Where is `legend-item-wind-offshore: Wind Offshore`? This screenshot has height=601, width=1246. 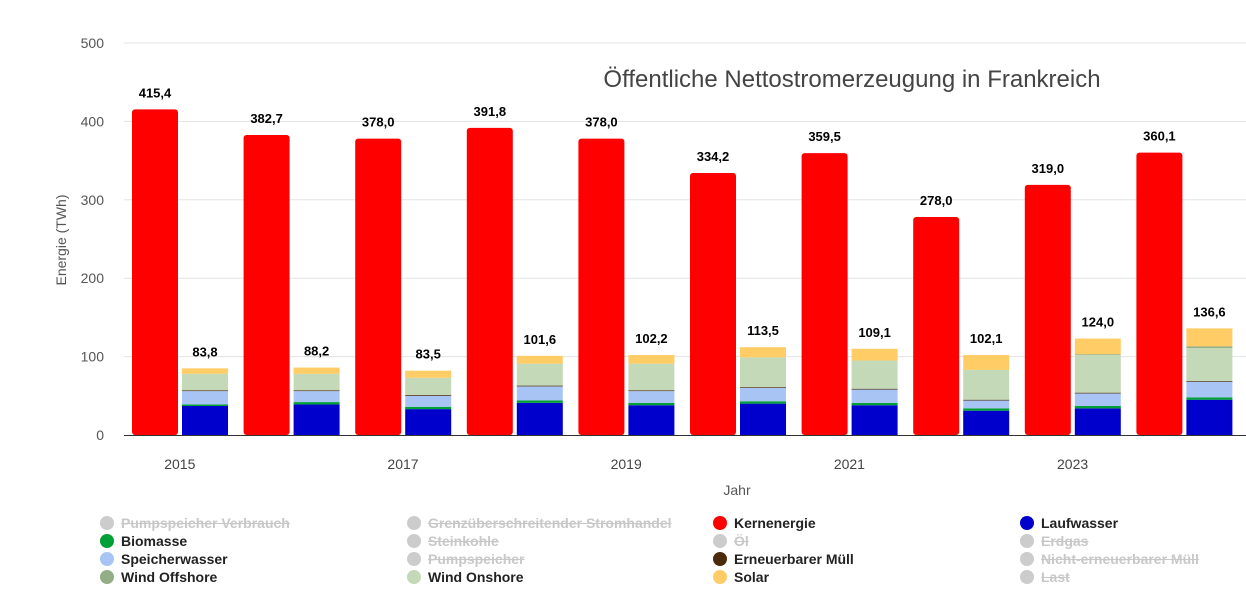 legend-item-wind-offshore: Wind Offshore is located at coordinates (158, 577).